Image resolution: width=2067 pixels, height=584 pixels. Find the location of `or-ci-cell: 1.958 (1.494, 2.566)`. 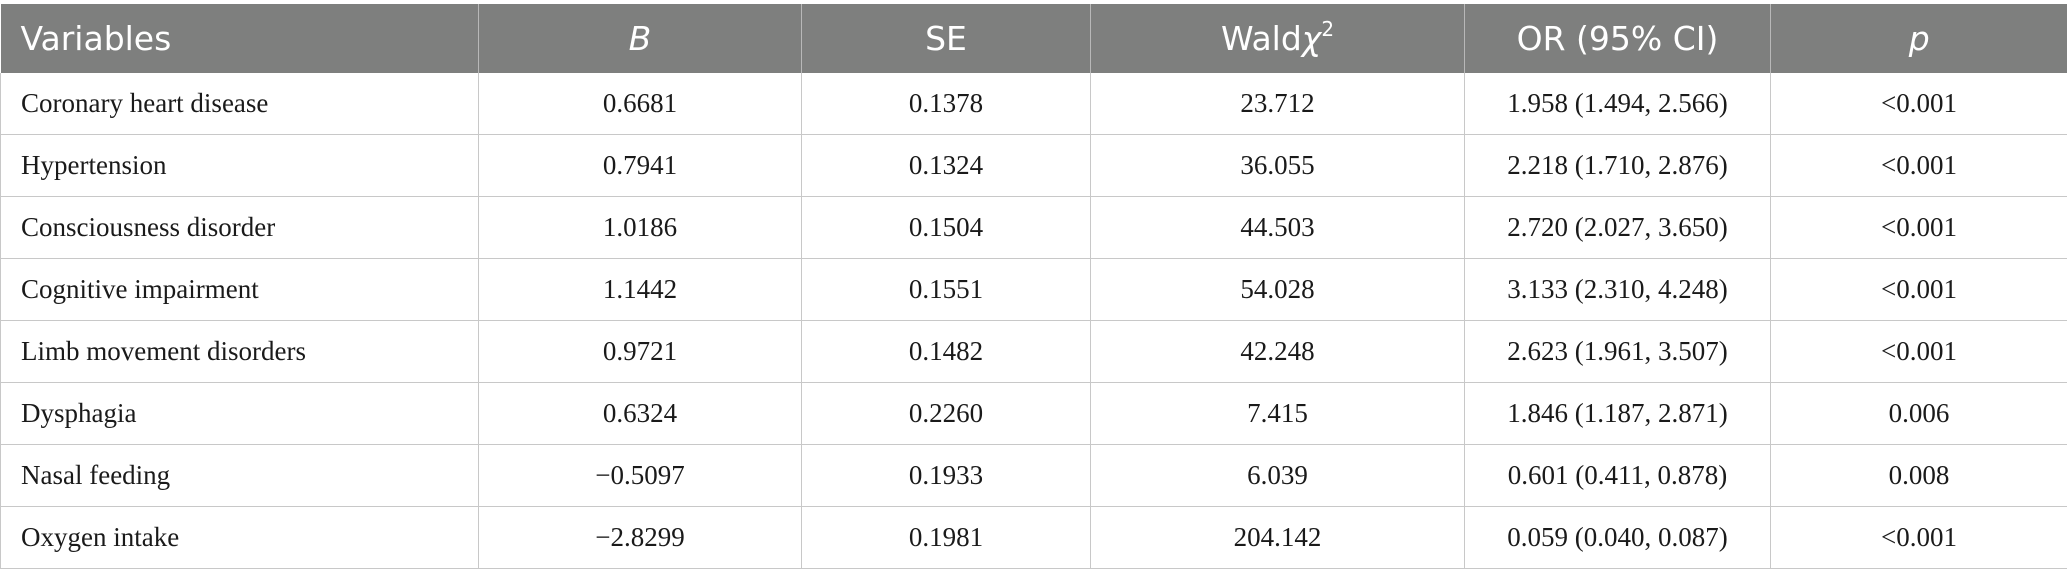

or-ci-cell: 1.958 (1.494, 2.566) is located at coordinates (1617, 104).